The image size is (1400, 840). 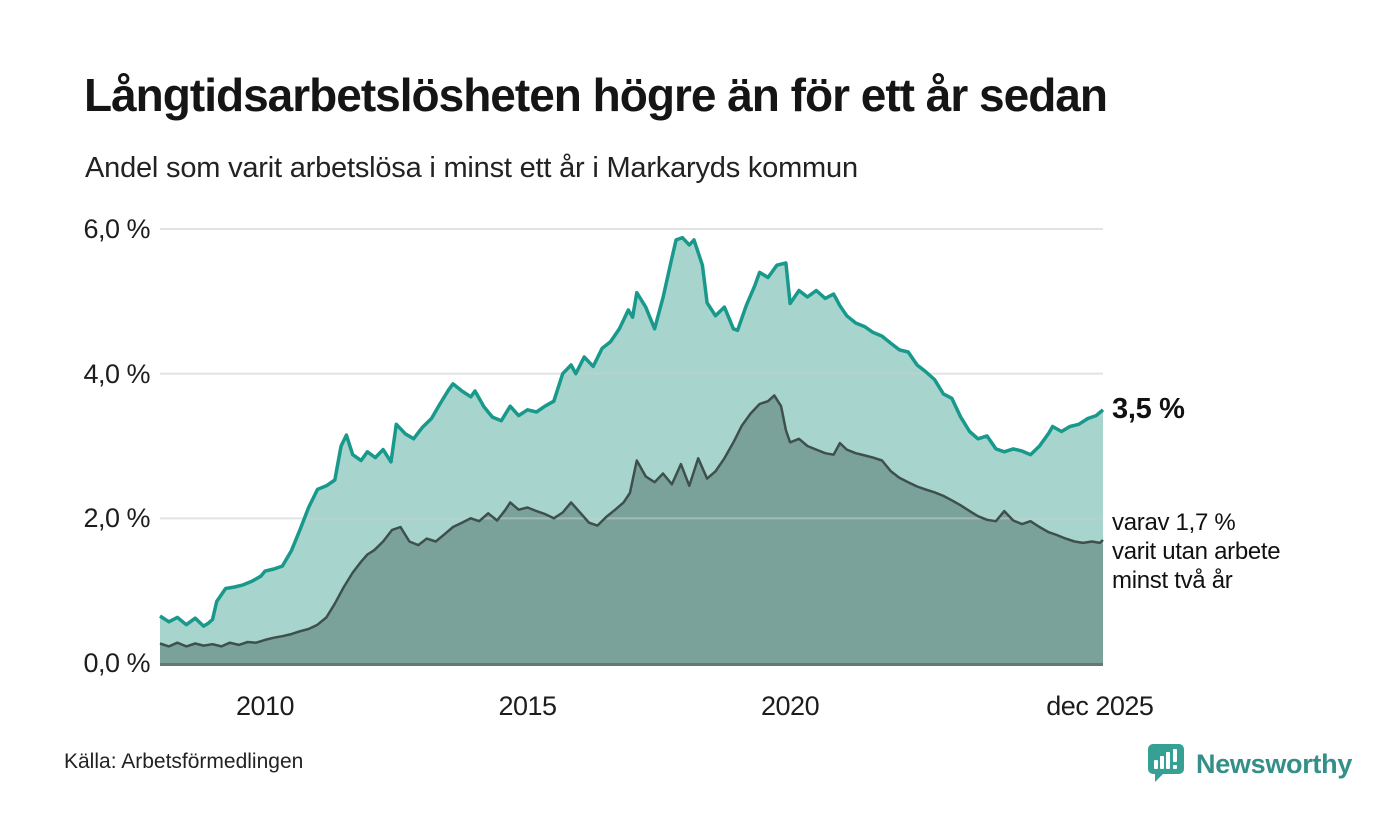 I want to click on y-tick-label: 4,0 %, so click(x=116, y=373).